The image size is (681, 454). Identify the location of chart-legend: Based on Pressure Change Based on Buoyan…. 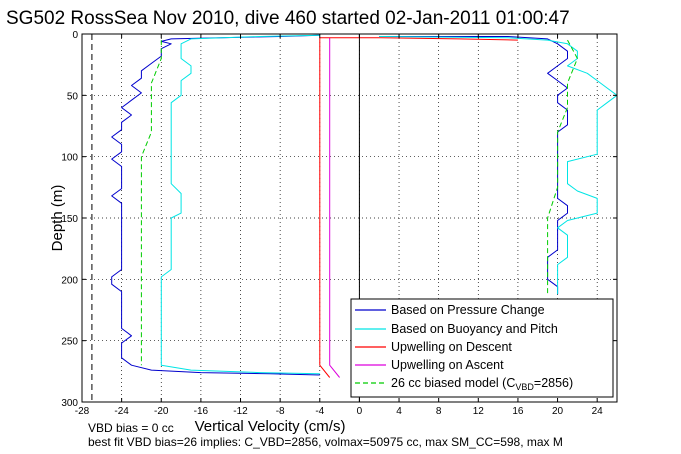
(482, 348).